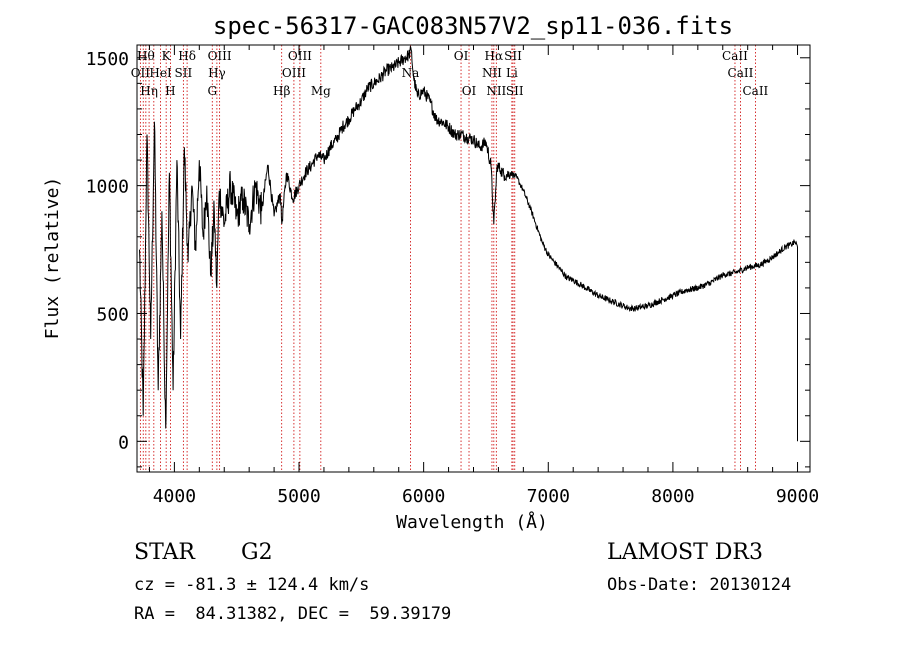  I want to click on line-label-3: Hη, so click(149, 91).